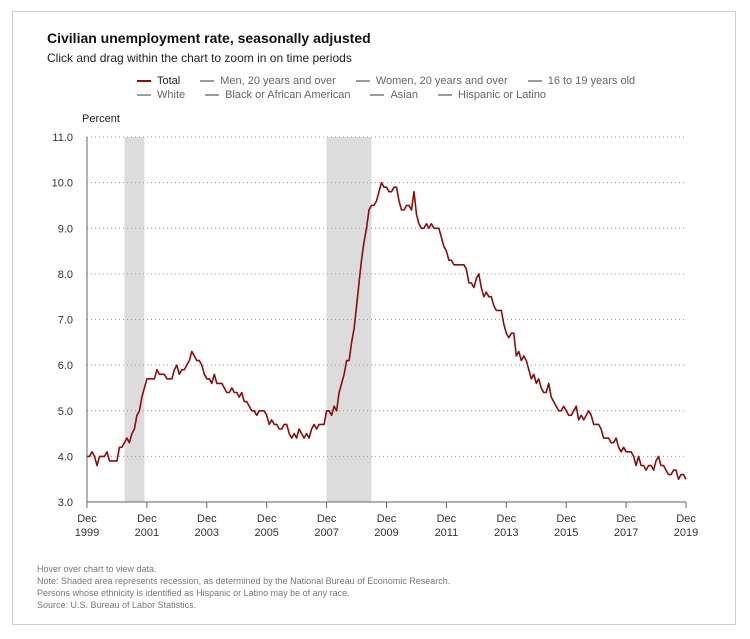 The image size is (750, 639). What do you see at coordinates (62, 138) in the screenshot?
I see `y-tick-label-8: 11.0` at bounding box center [62, 138].